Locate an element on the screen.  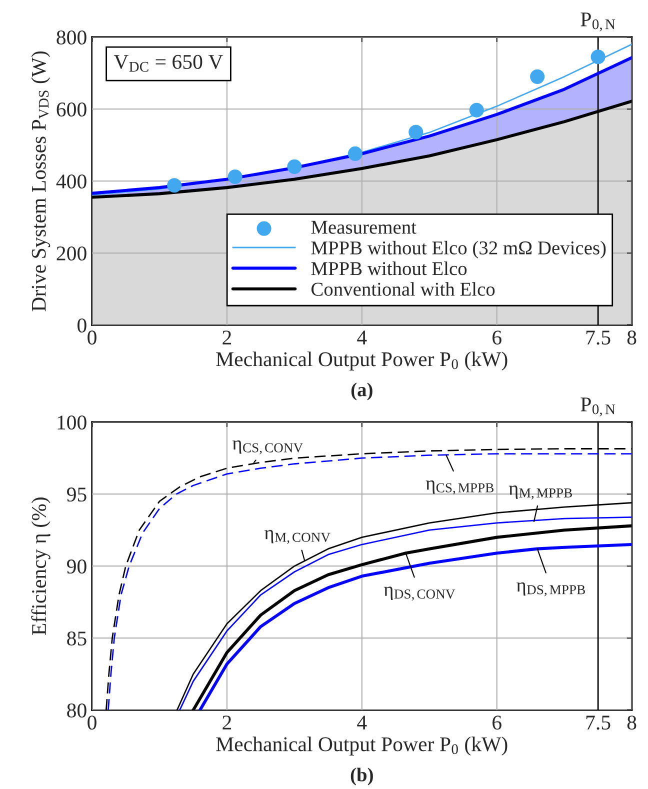
y-tick-label: 100 is located at coordinates (72, 422).